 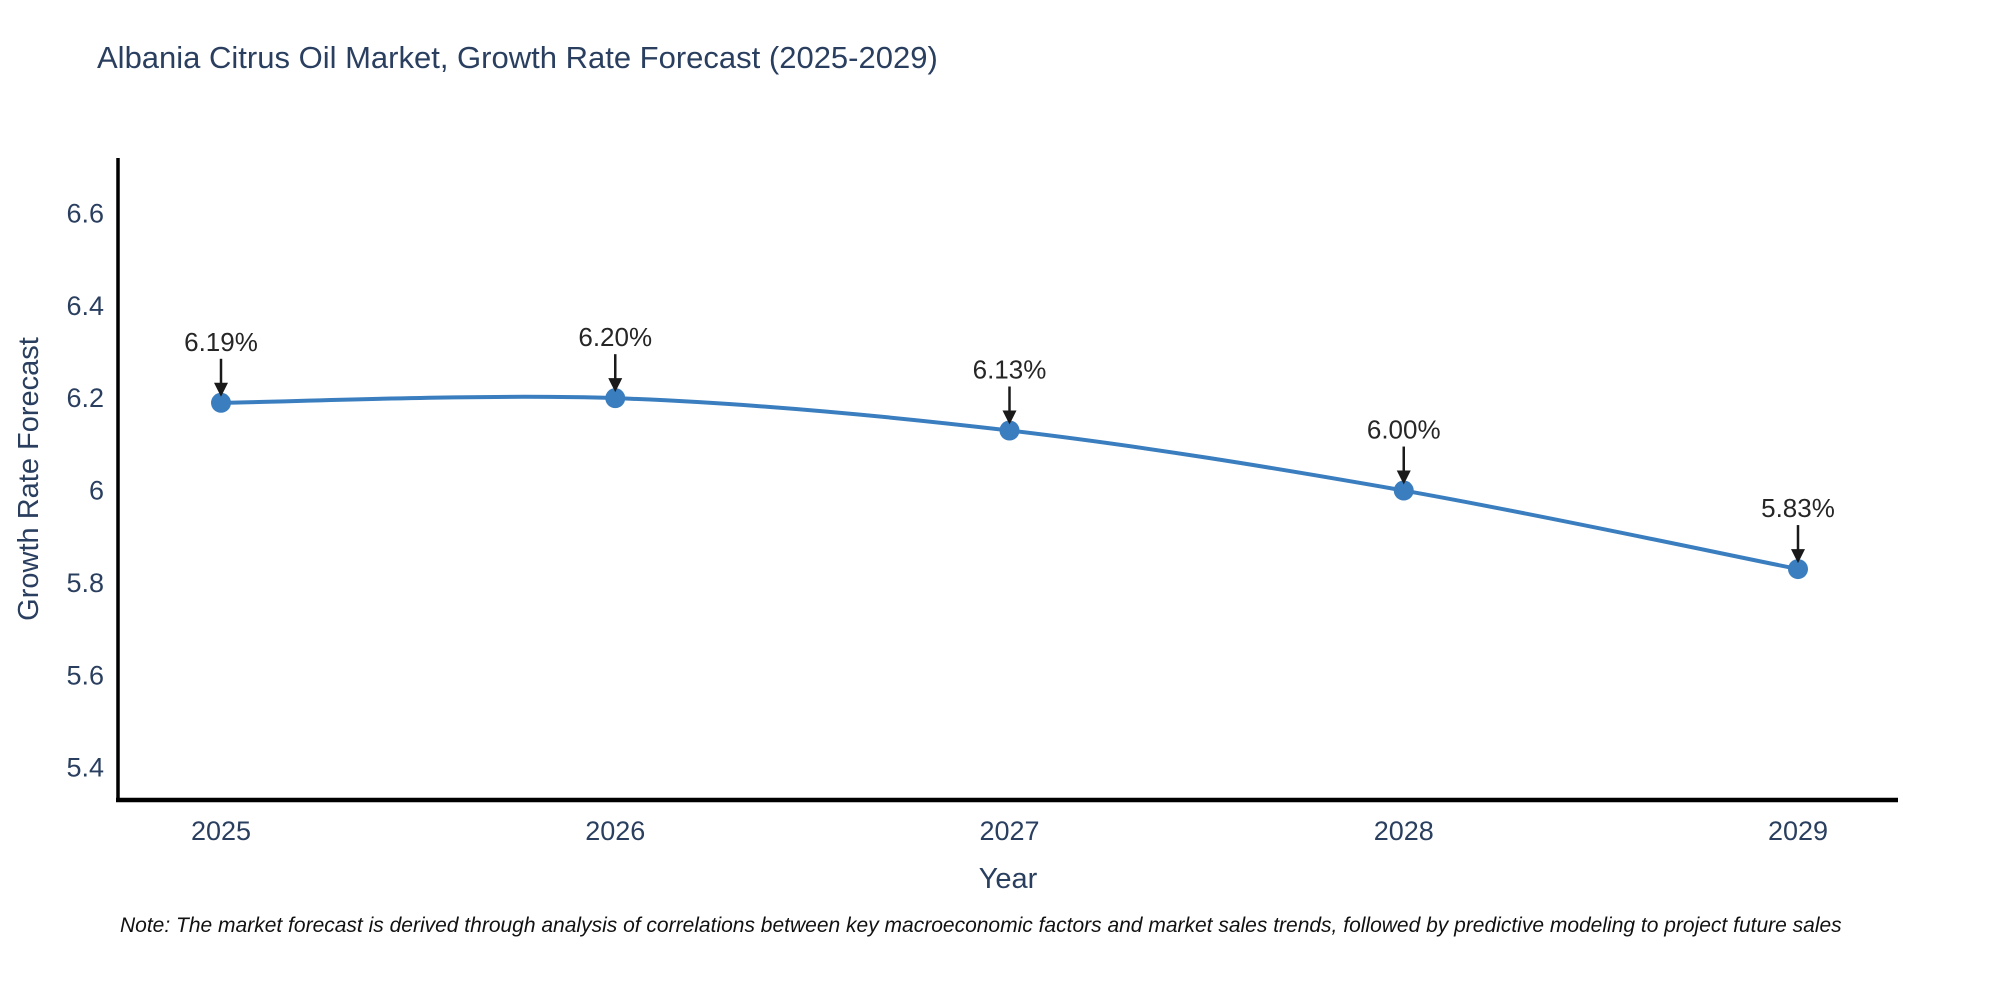 What do you see at coordinates (221, 831) in the screenshot?
I see `x-tick-label: 2025` at bounding box center [221, 831].